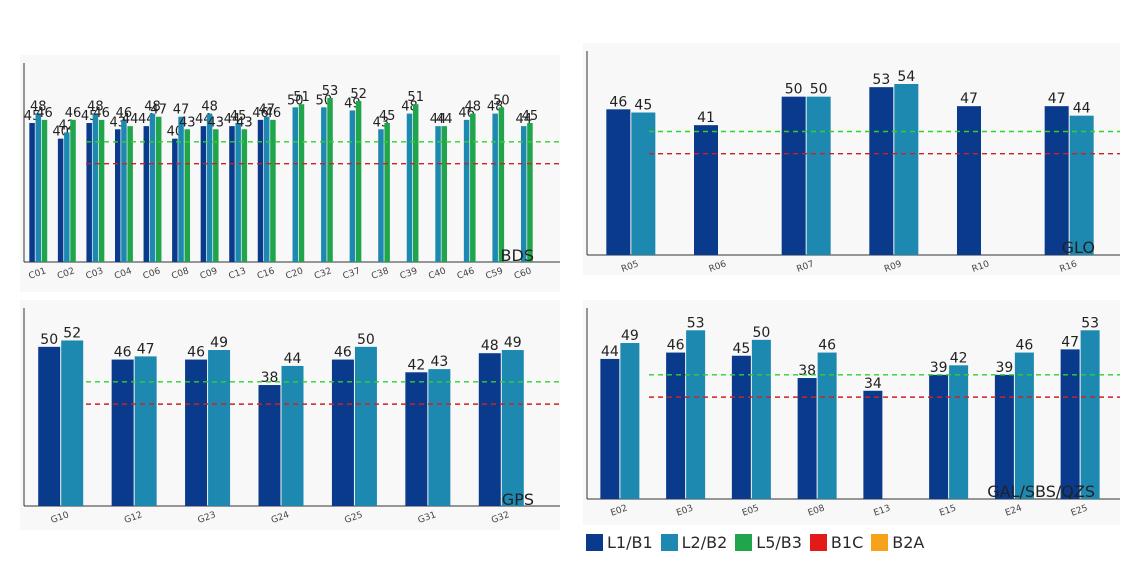 The height and width of the screenshot is (582, 1122). Describe the element at coordinates (49, 426) in the screenshot. I see `gps-bar-G10-L1/B1` at that location.